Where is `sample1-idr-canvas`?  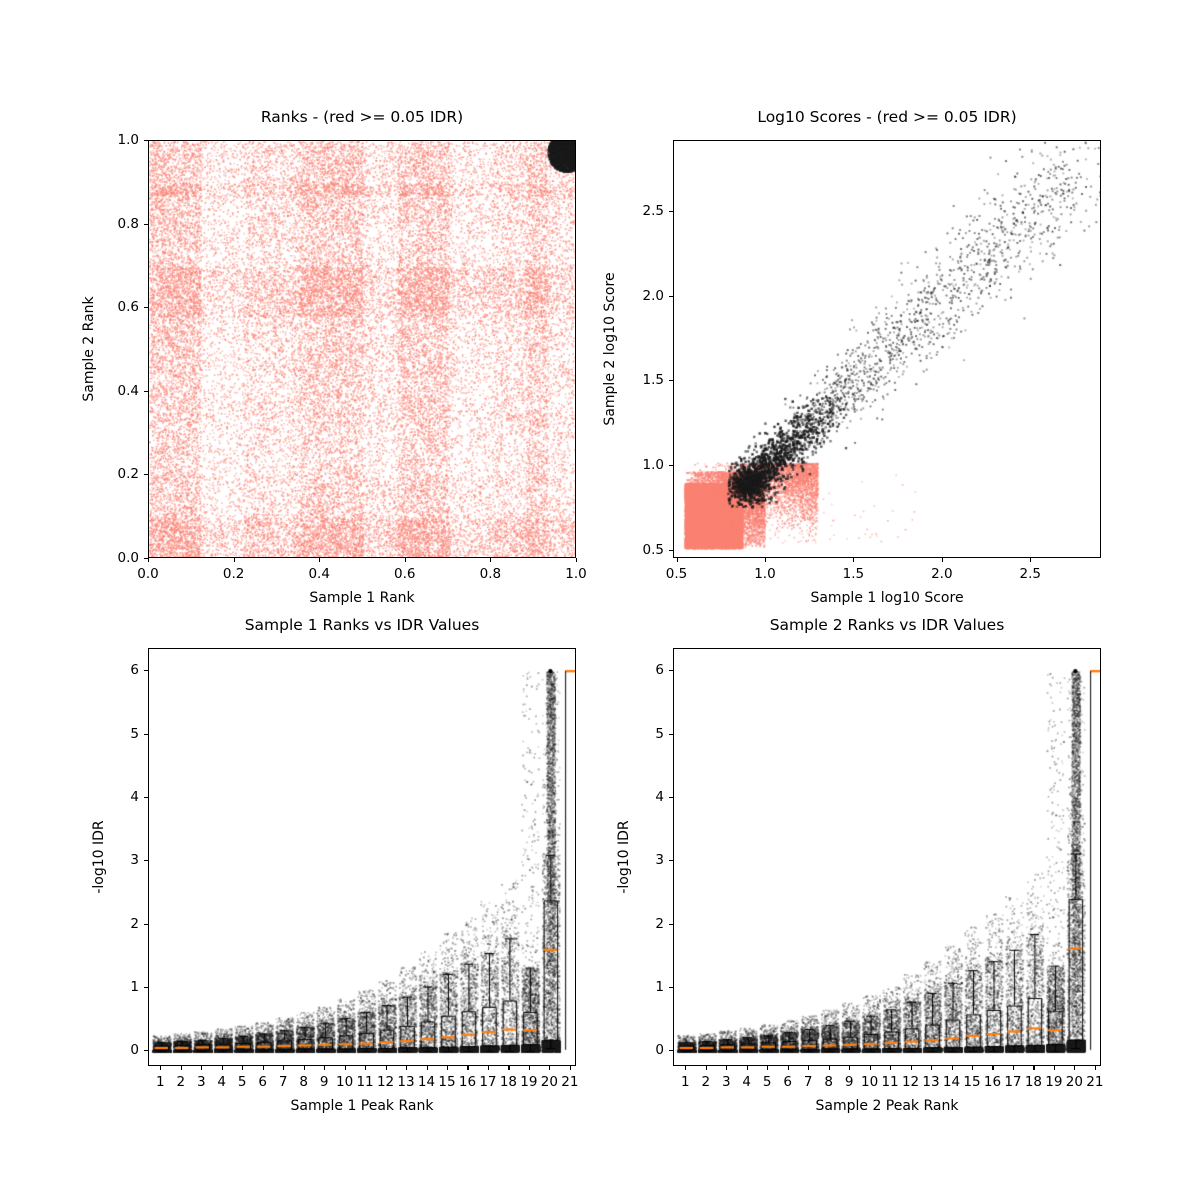
sample1-idr-canvas is located at coordinates (362, 857).